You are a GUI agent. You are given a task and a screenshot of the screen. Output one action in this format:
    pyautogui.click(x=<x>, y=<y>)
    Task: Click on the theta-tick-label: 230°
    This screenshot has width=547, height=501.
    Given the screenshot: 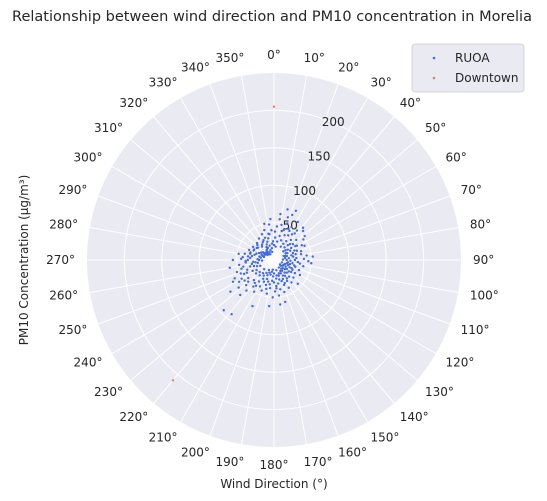 What is the action you would take?
    pyautogui.click(x=108, y=392)
    